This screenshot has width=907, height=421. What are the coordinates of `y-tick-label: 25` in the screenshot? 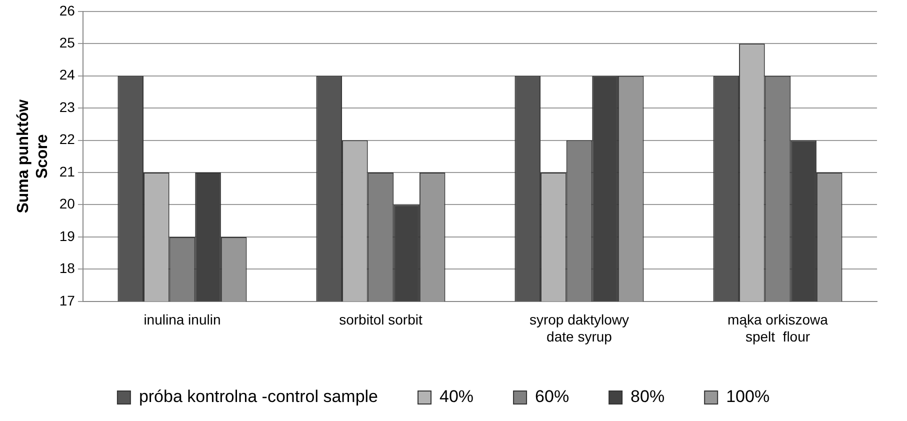 It's located at (67, 42).